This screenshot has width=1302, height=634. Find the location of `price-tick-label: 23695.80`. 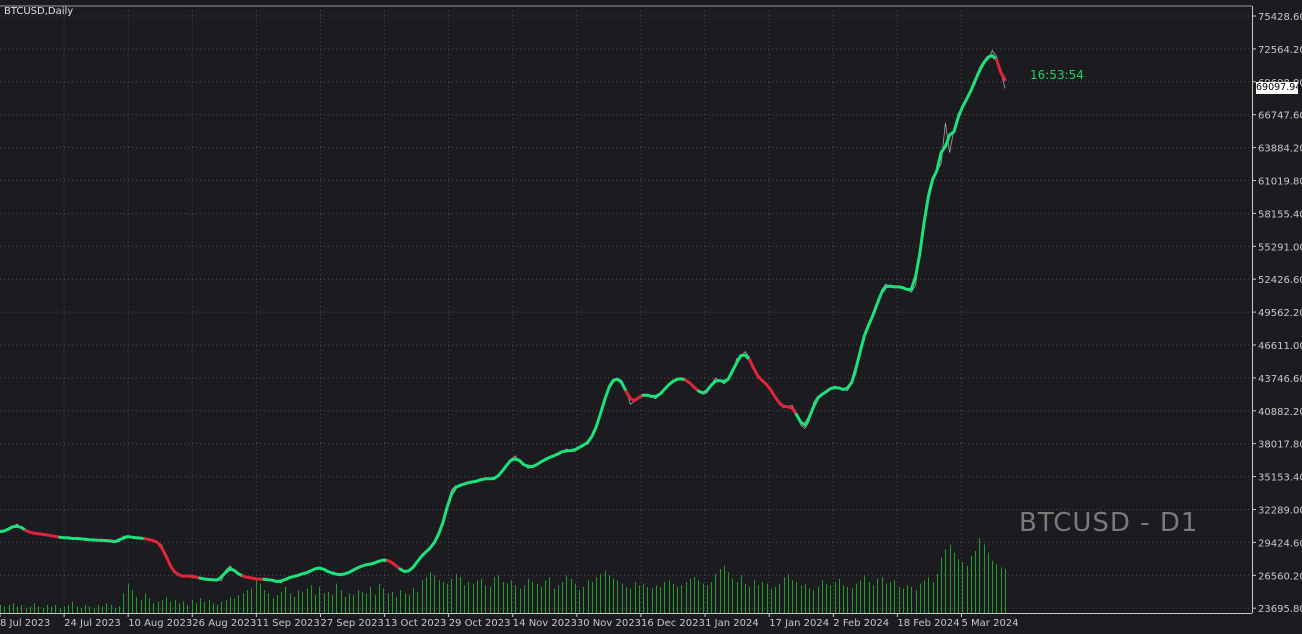

price-tick-label: 23695.80 is located at coordinates (1280, 609).